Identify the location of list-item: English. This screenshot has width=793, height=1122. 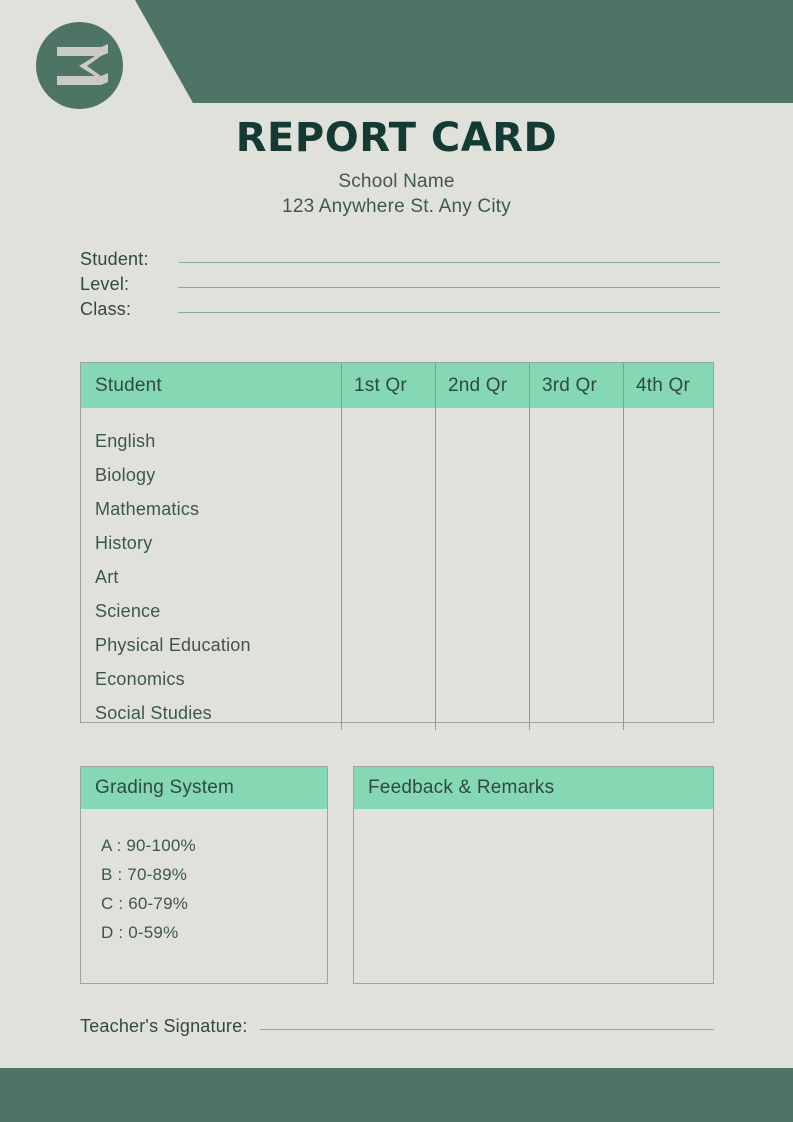
(125, 441).